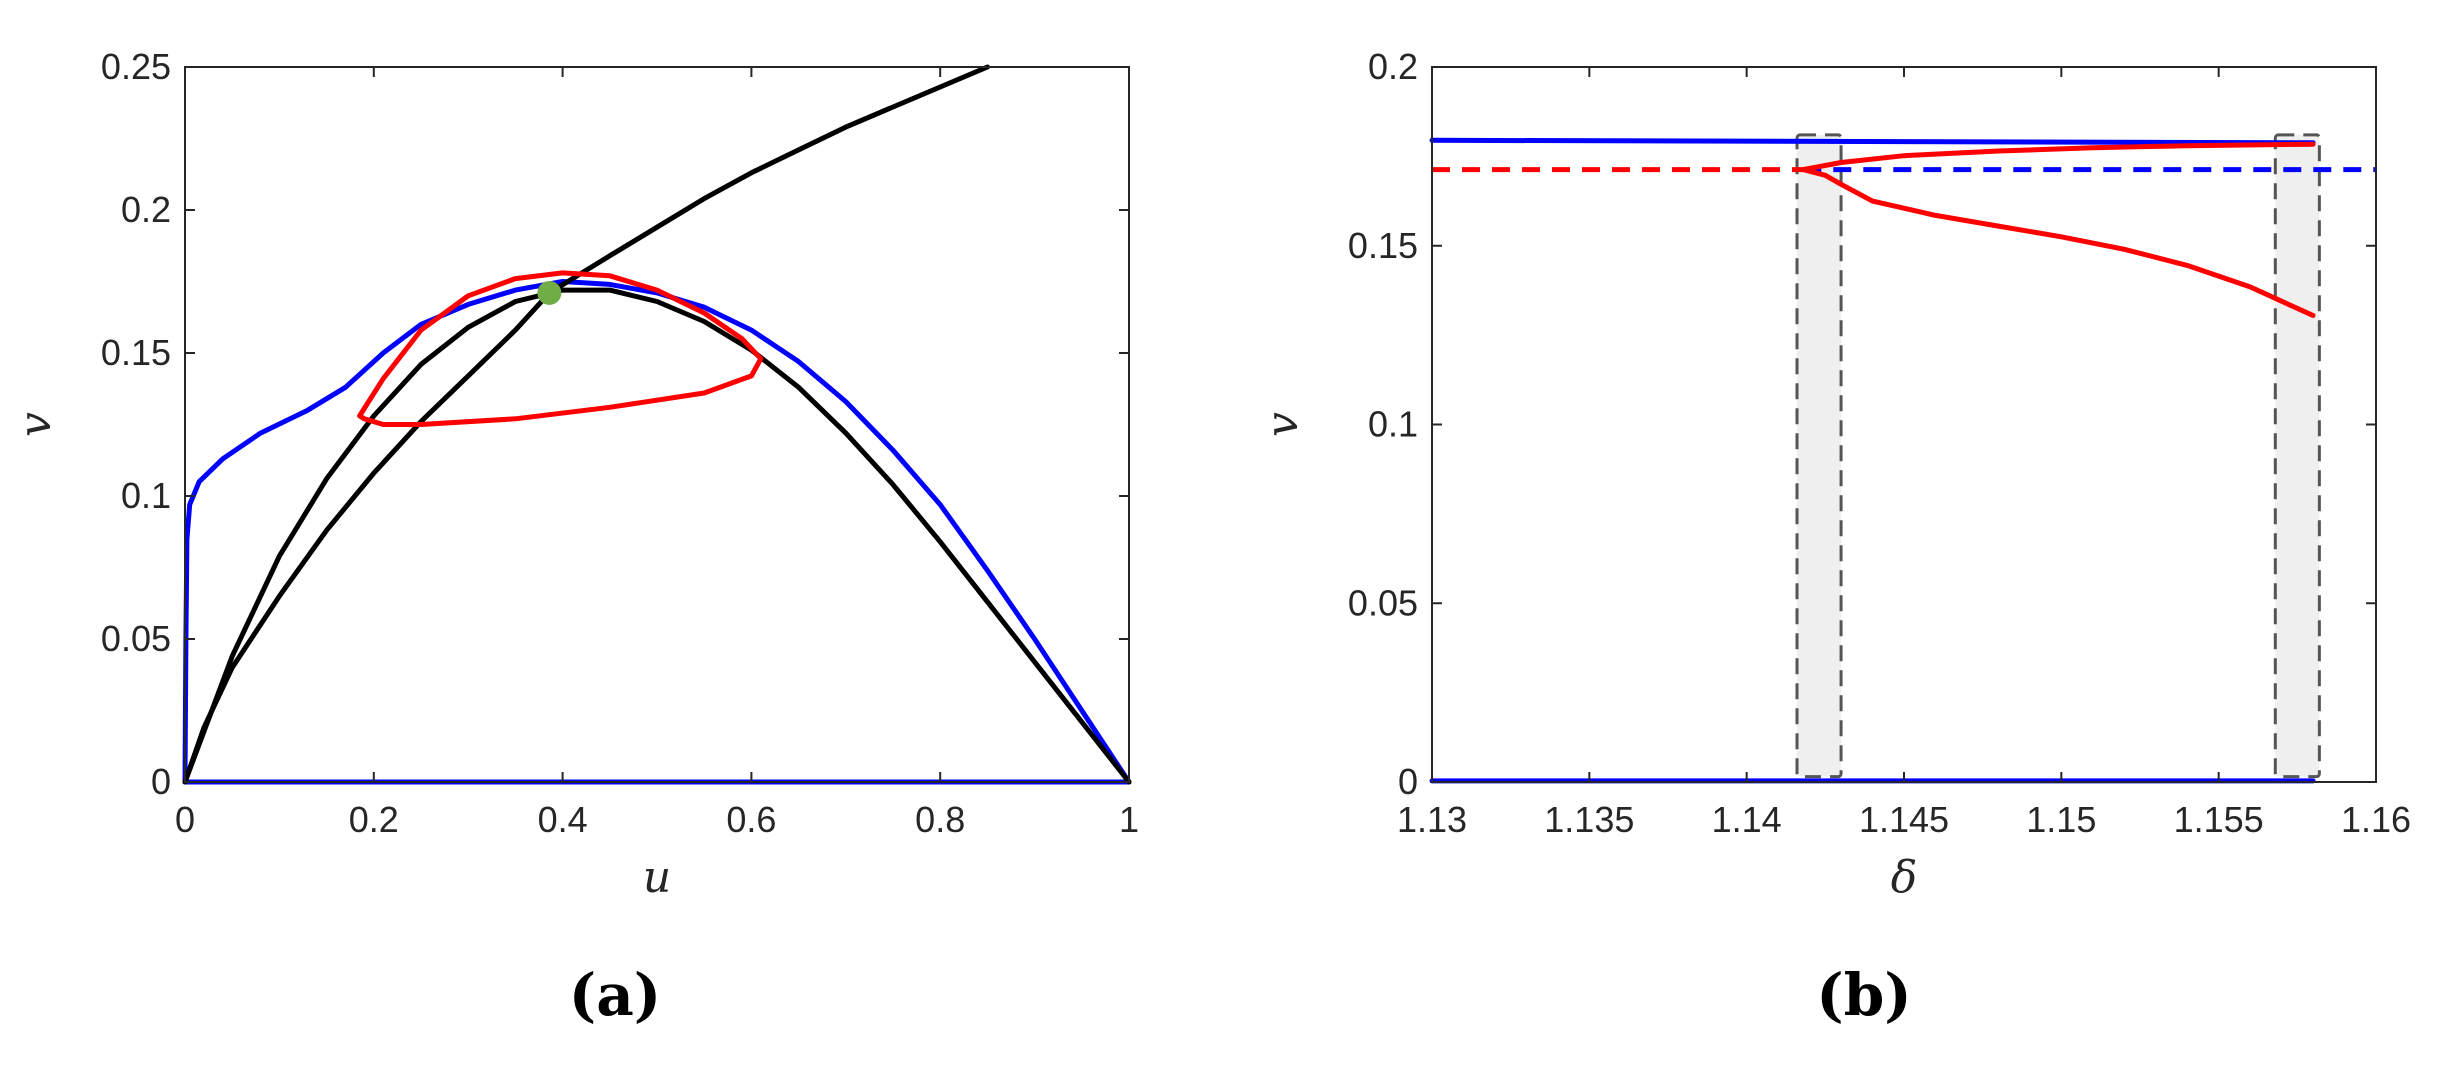 The image size is (2451, 1071). I want to click on x-axis-label: δ, so click(1904, 877).